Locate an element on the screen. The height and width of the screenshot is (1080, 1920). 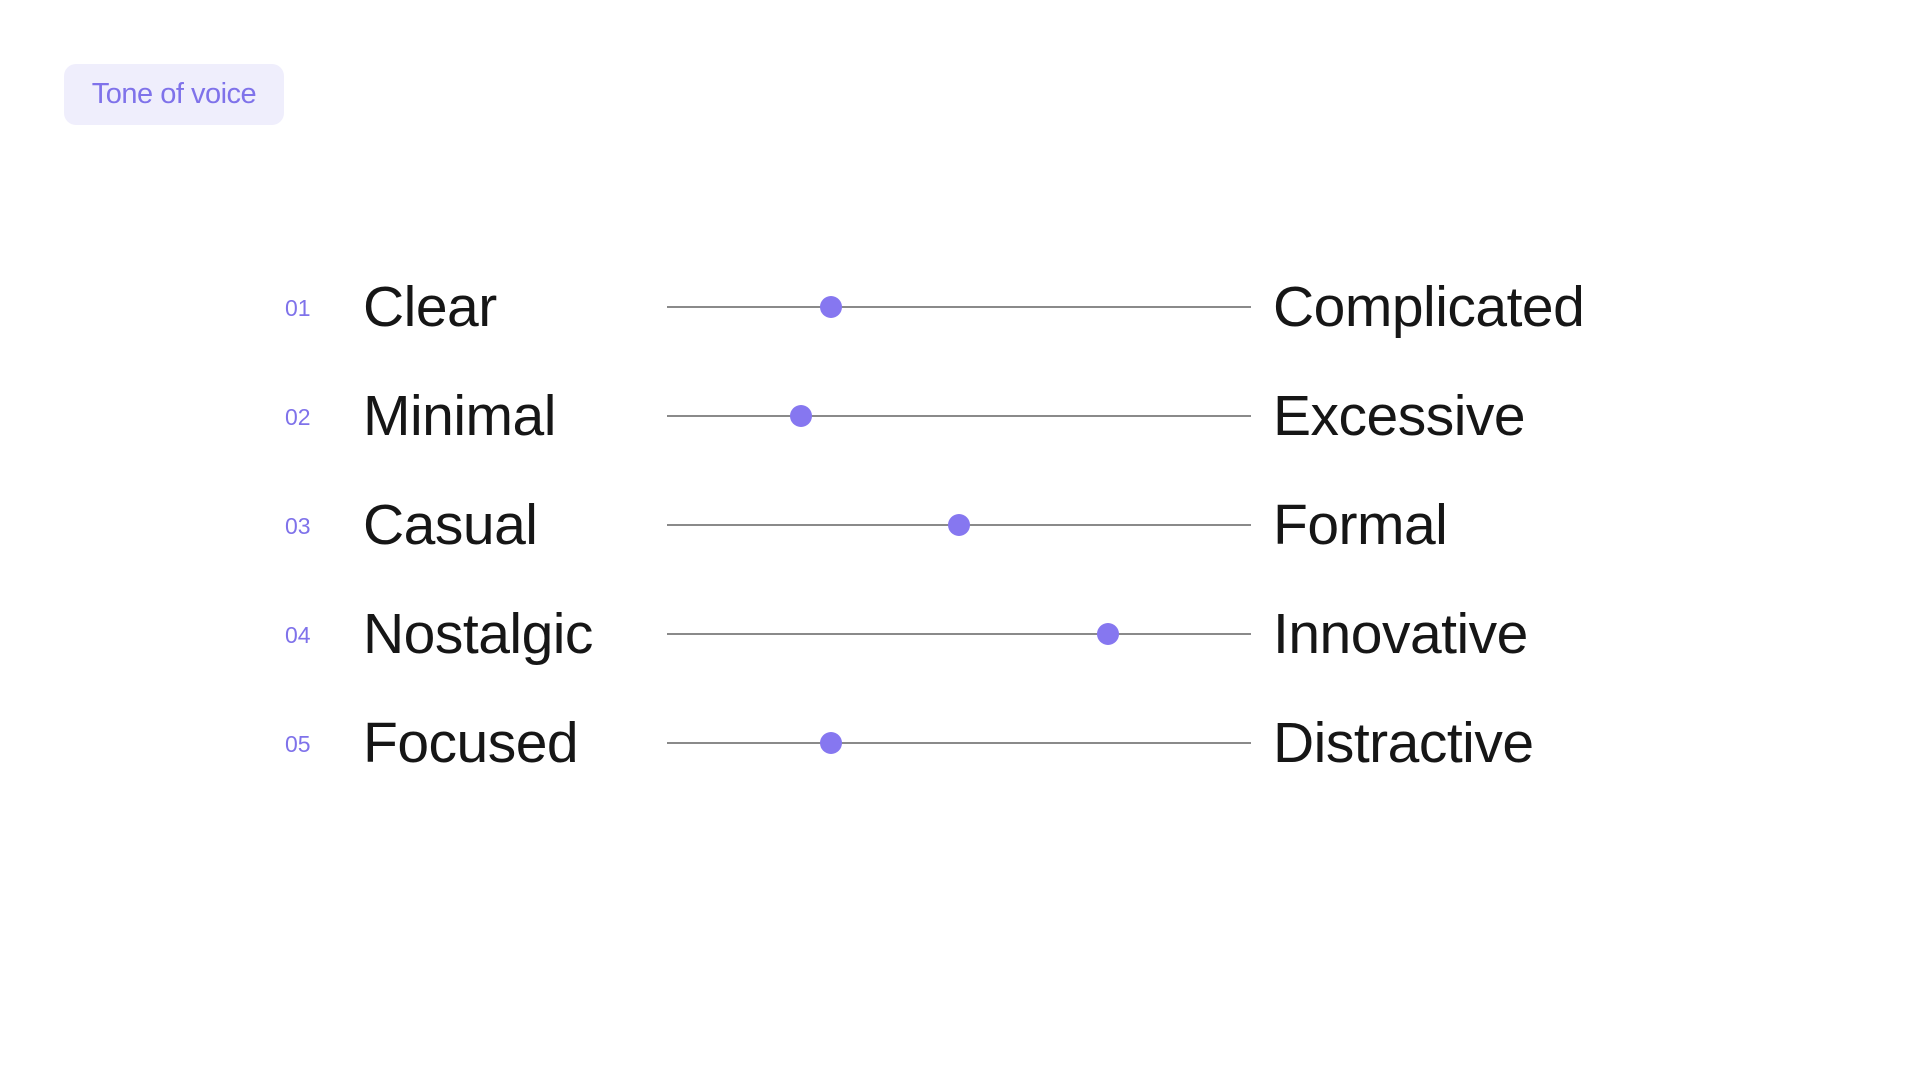
scale-right-label: Excessive is located at coordinates (1399, 416).